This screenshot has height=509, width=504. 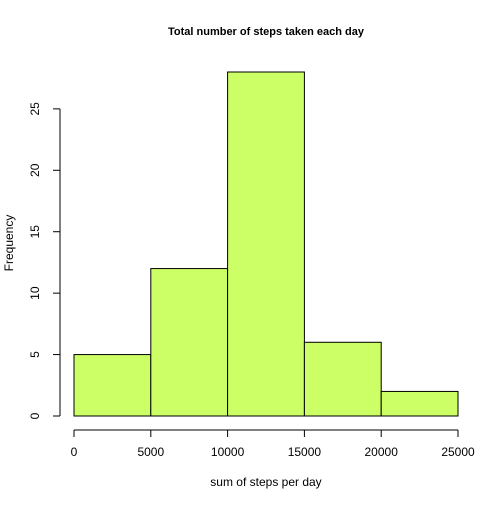 What do you see at coordinates (35, 293) in the screenshot?
I see `y-tick-label-3: 10` at bounding box center [35, 293].